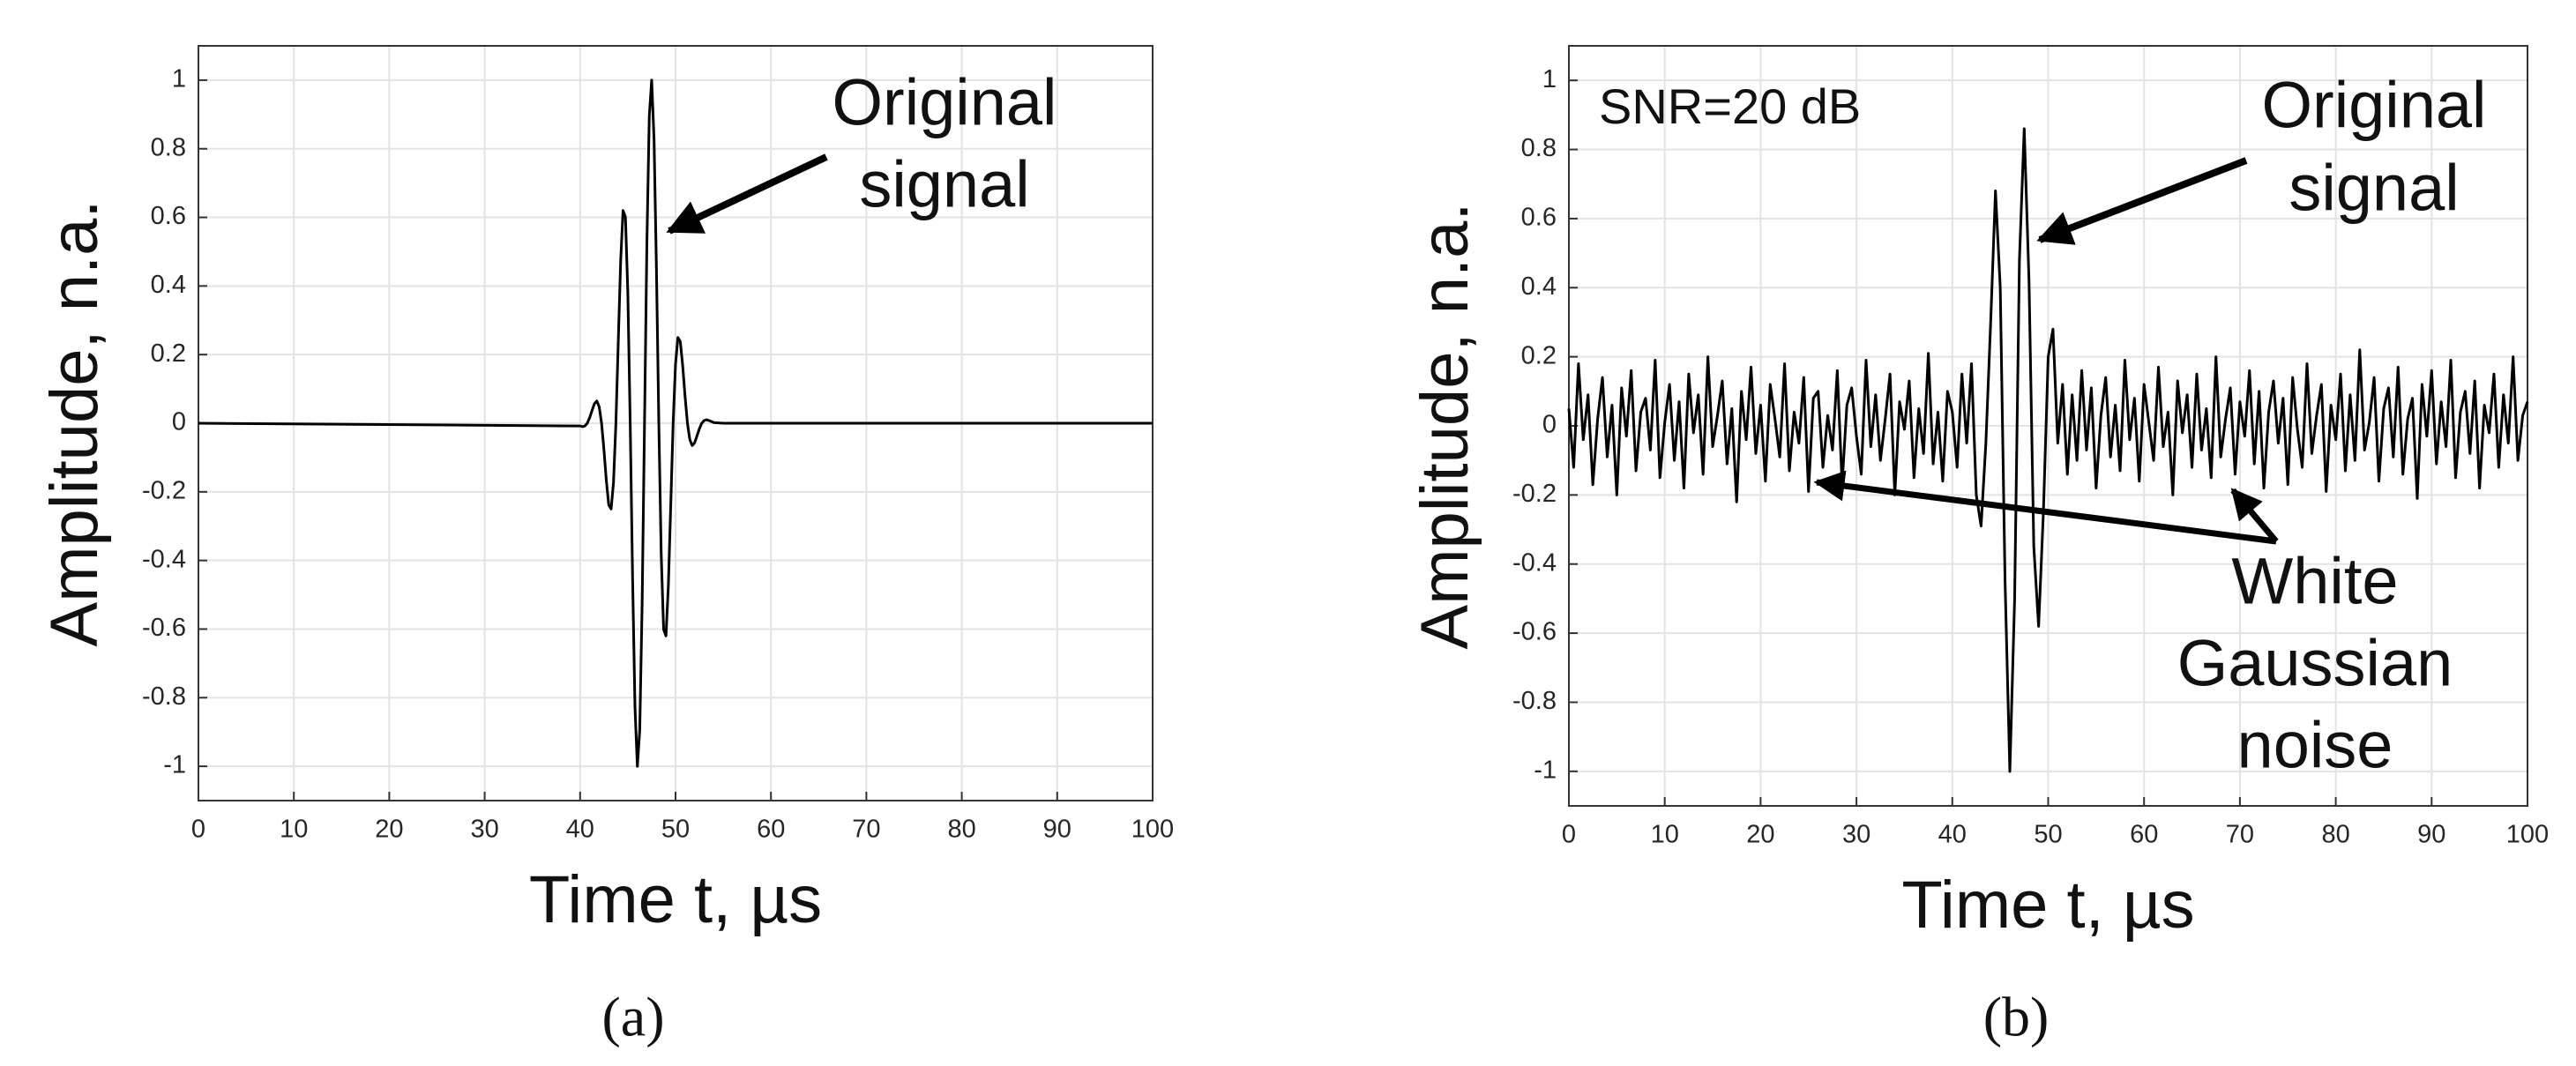  What do you see at coordinates (2315, 663) in the screenshot?
I see `noise-annotation: Gaussian` at bounding box center [2315, 663].